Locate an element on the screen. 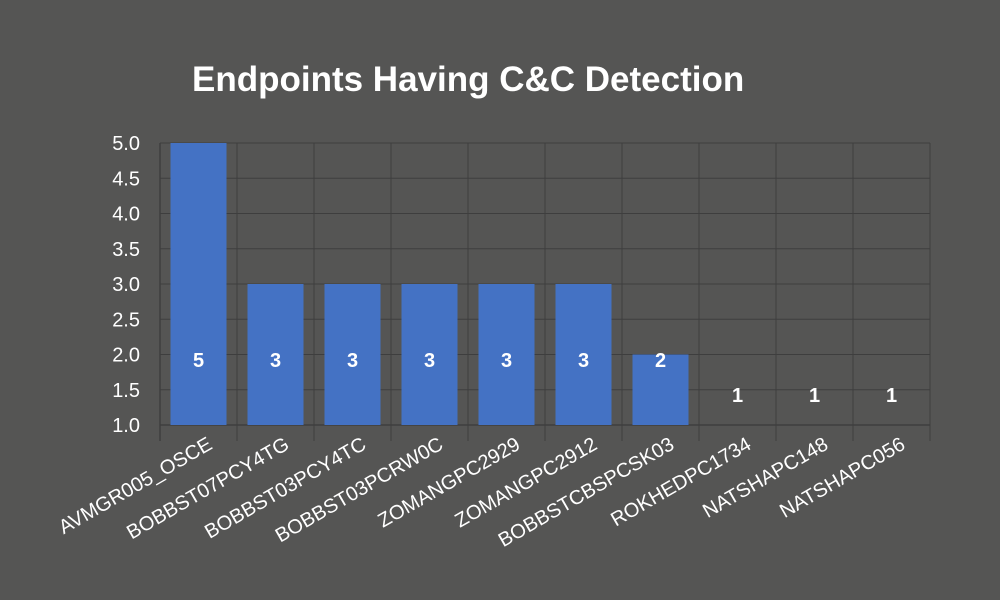  category-label: ROKHEDPC1734 is located at coordinates (681, 482).